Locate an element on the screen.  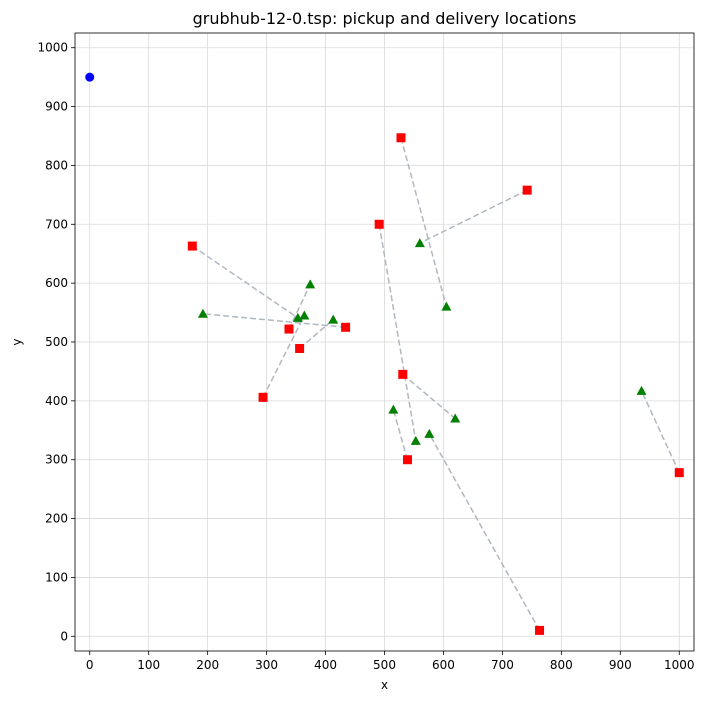
x-tick-label: 400 is located at coordinates (325, 665).